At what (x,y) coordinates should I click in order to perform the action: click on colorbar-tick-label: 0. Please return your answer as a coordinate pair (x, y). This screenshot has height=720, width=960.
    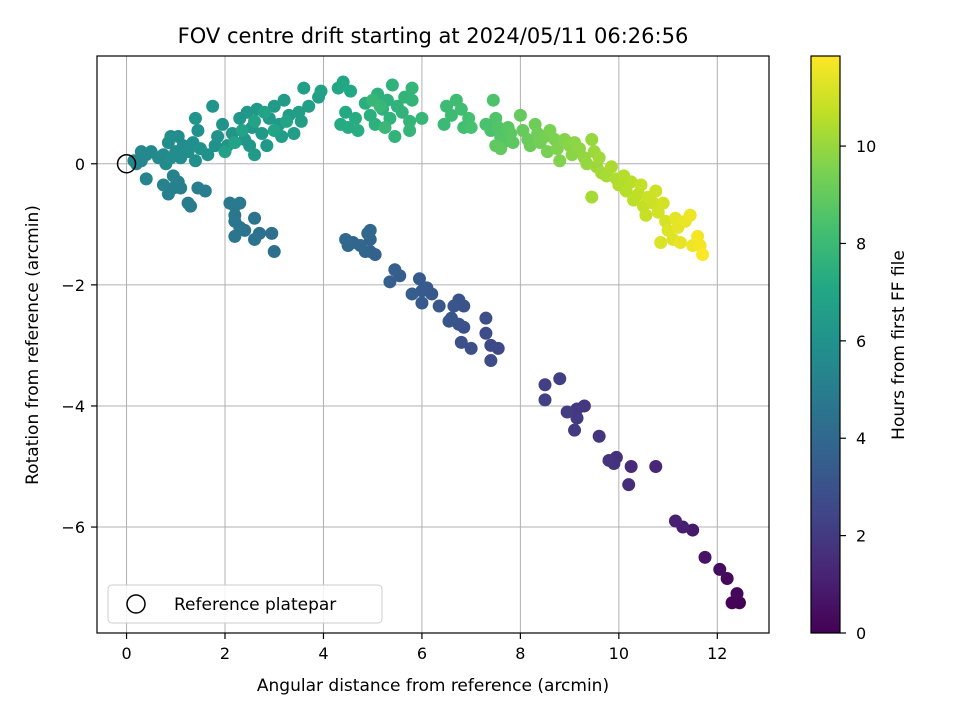
    Looking at the image, I should click on (861, 633).